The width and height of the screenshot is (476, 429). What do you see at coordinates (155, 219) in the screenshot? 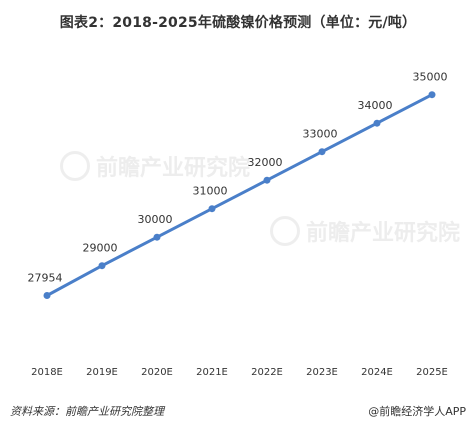
I see `data-label: 30000` at bounding box center [155, 219].